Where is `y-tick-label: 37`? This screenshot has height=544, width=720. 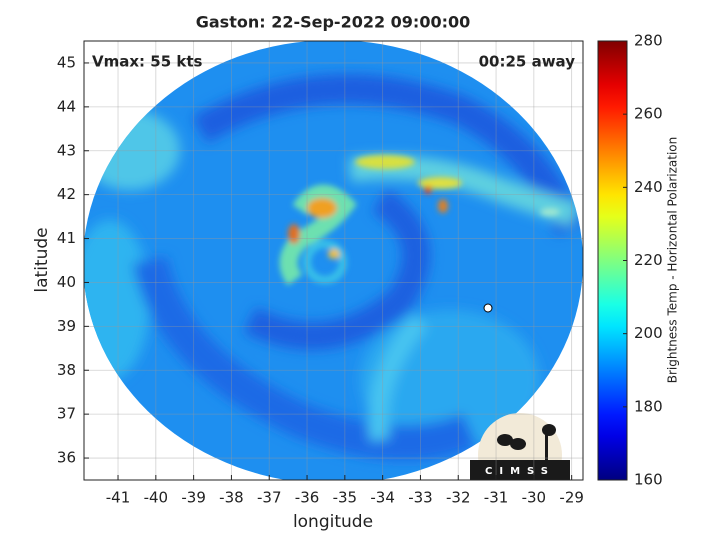 y-tick-label: 37 is located at coordinates (66, 414).